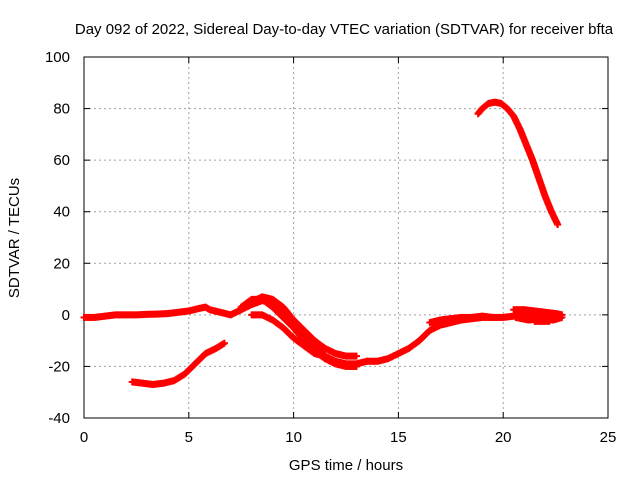  What do you see at coordinates (518, 163) in the screenshot?
I see `track-high` at bounding box center [518, 163].